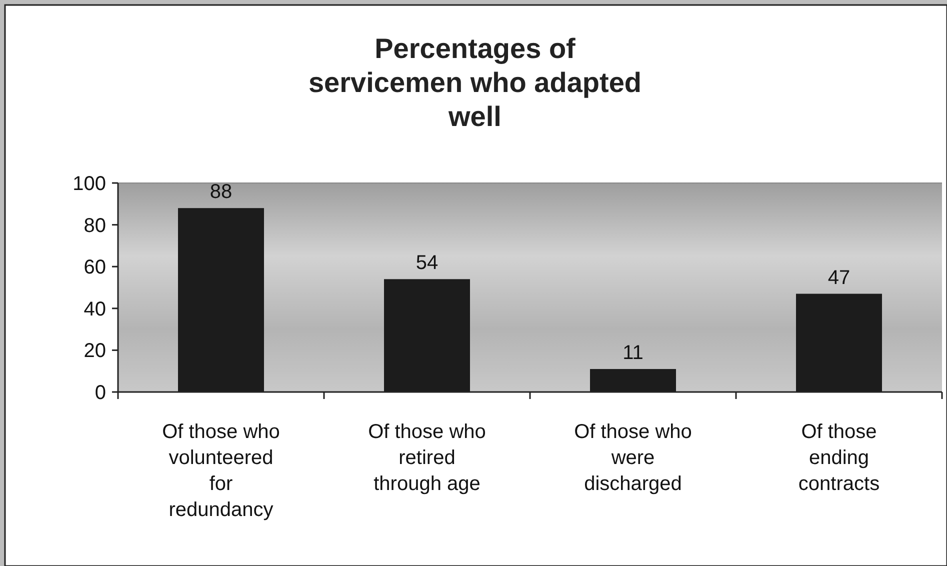  I want to click on y-tick-label: 60, so click(95, 267).